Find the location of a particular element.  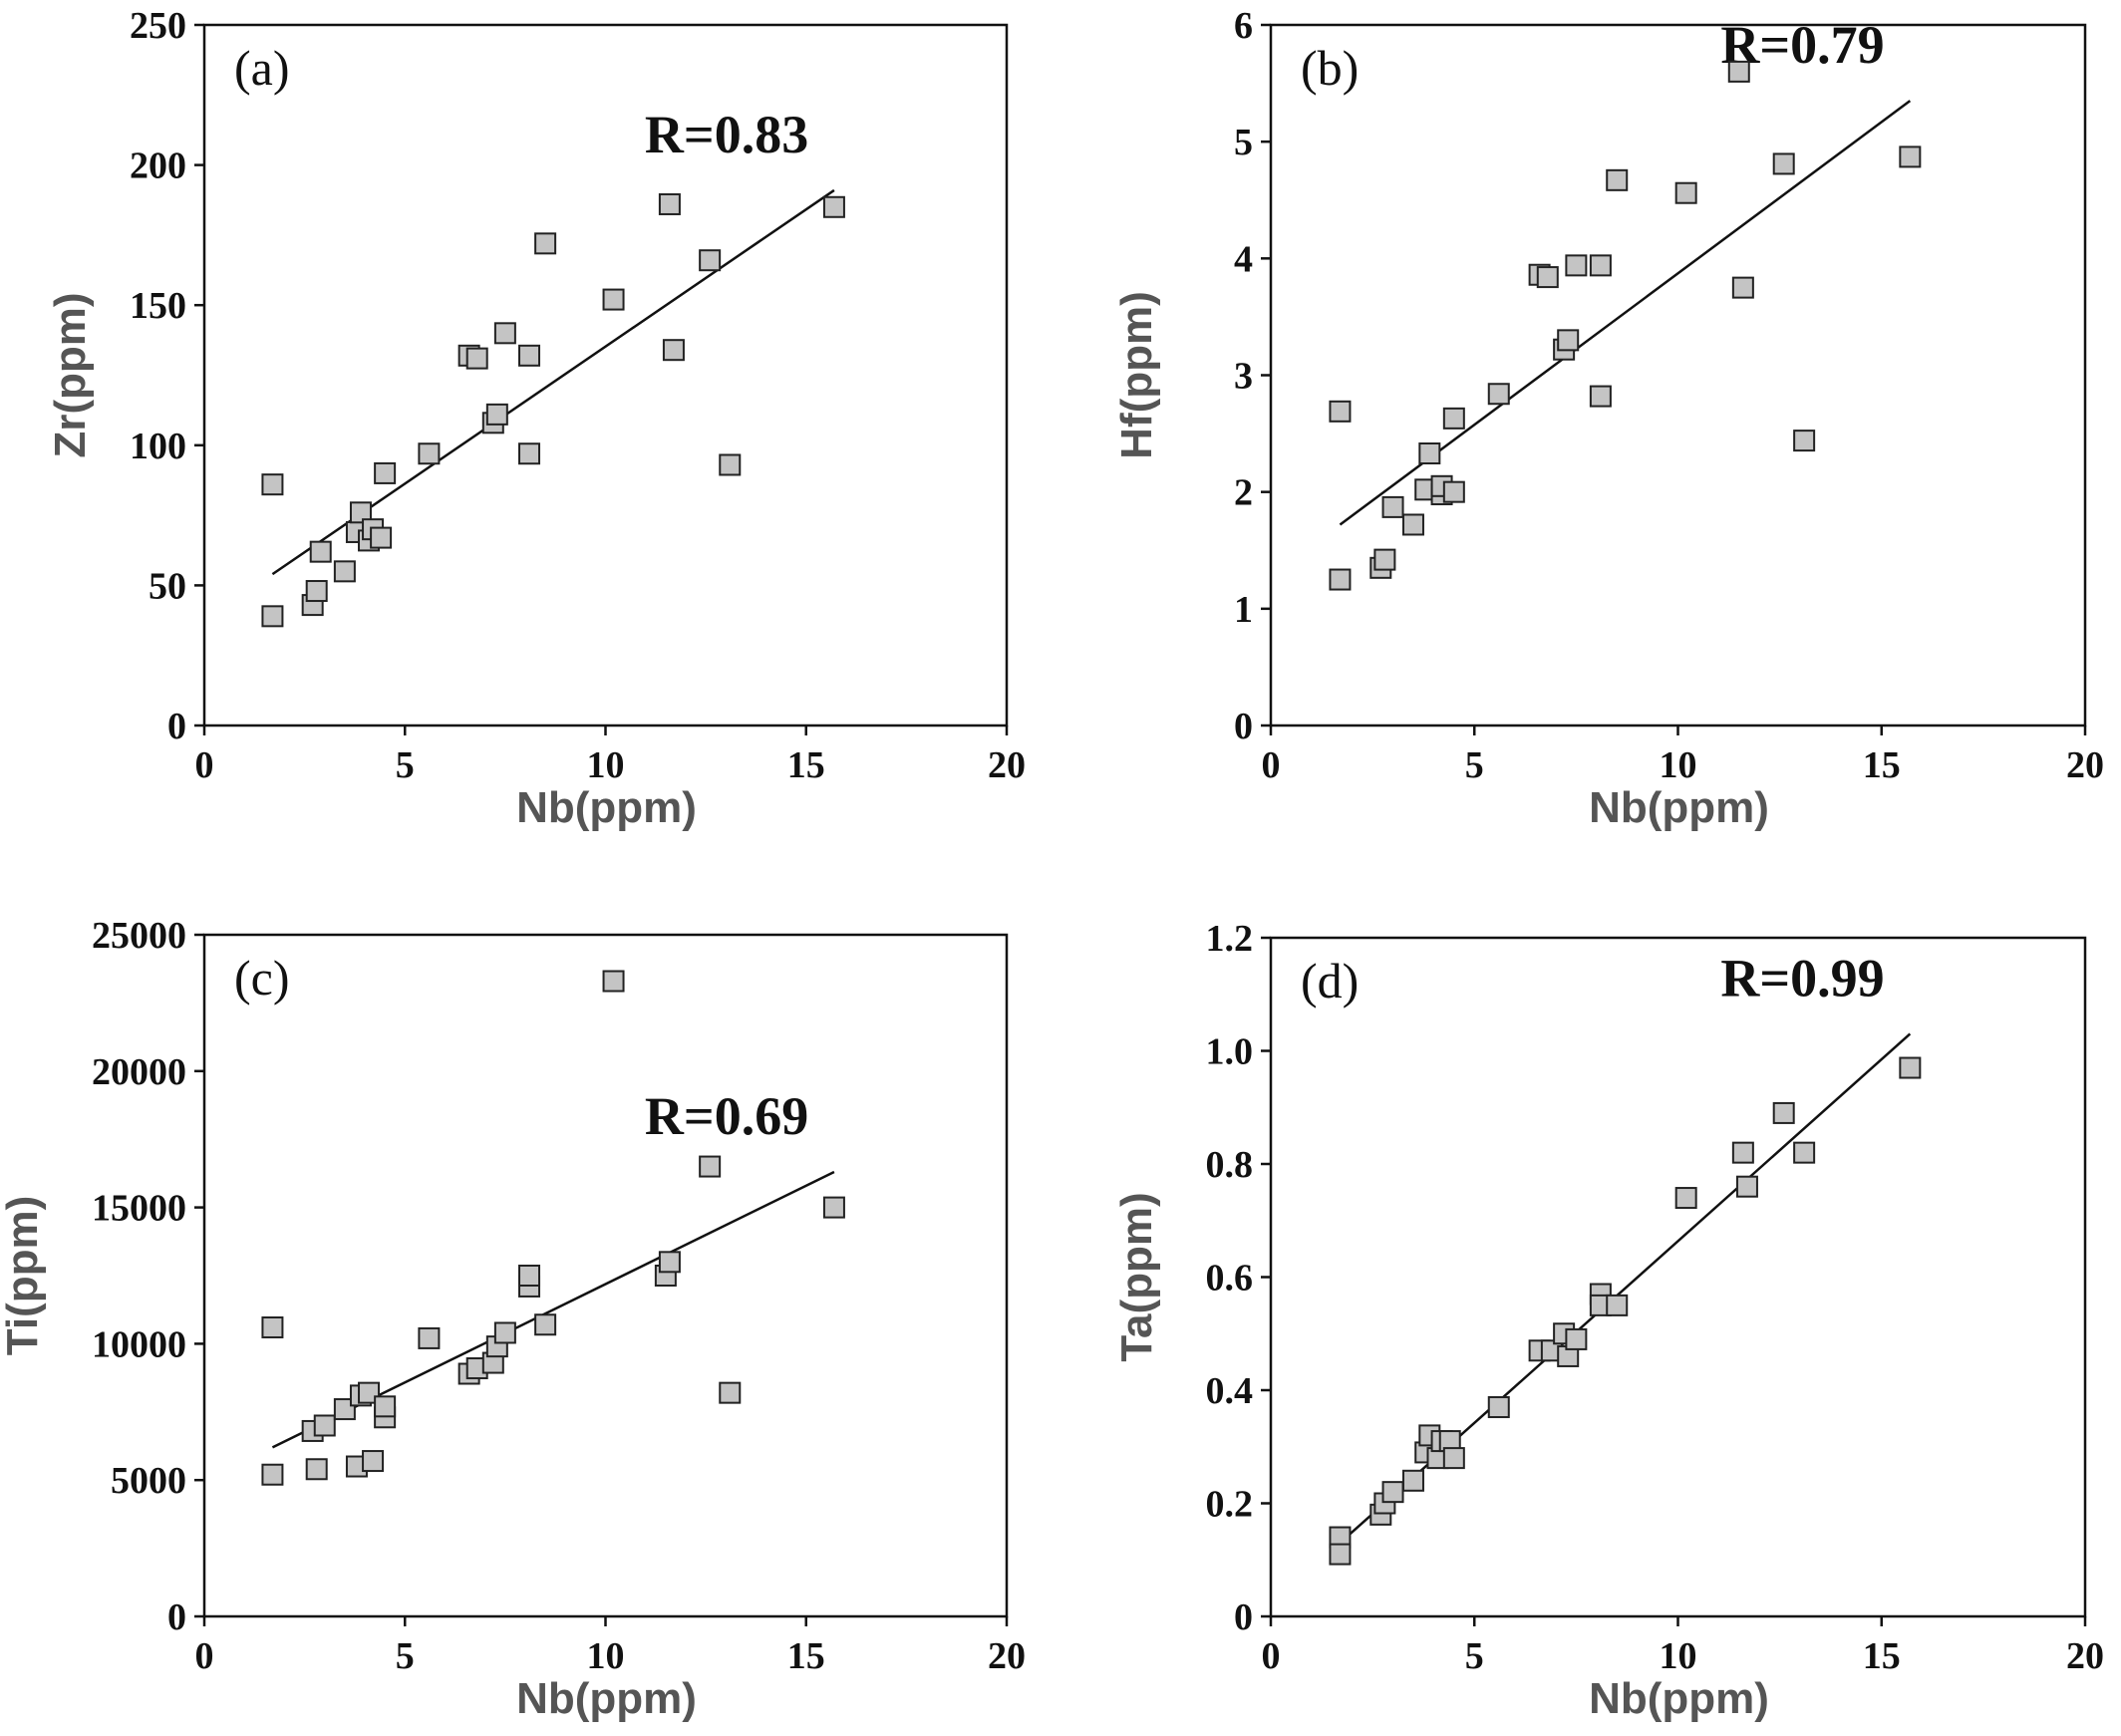

y-tick-label: 100 is located at coordinates (158, 446).